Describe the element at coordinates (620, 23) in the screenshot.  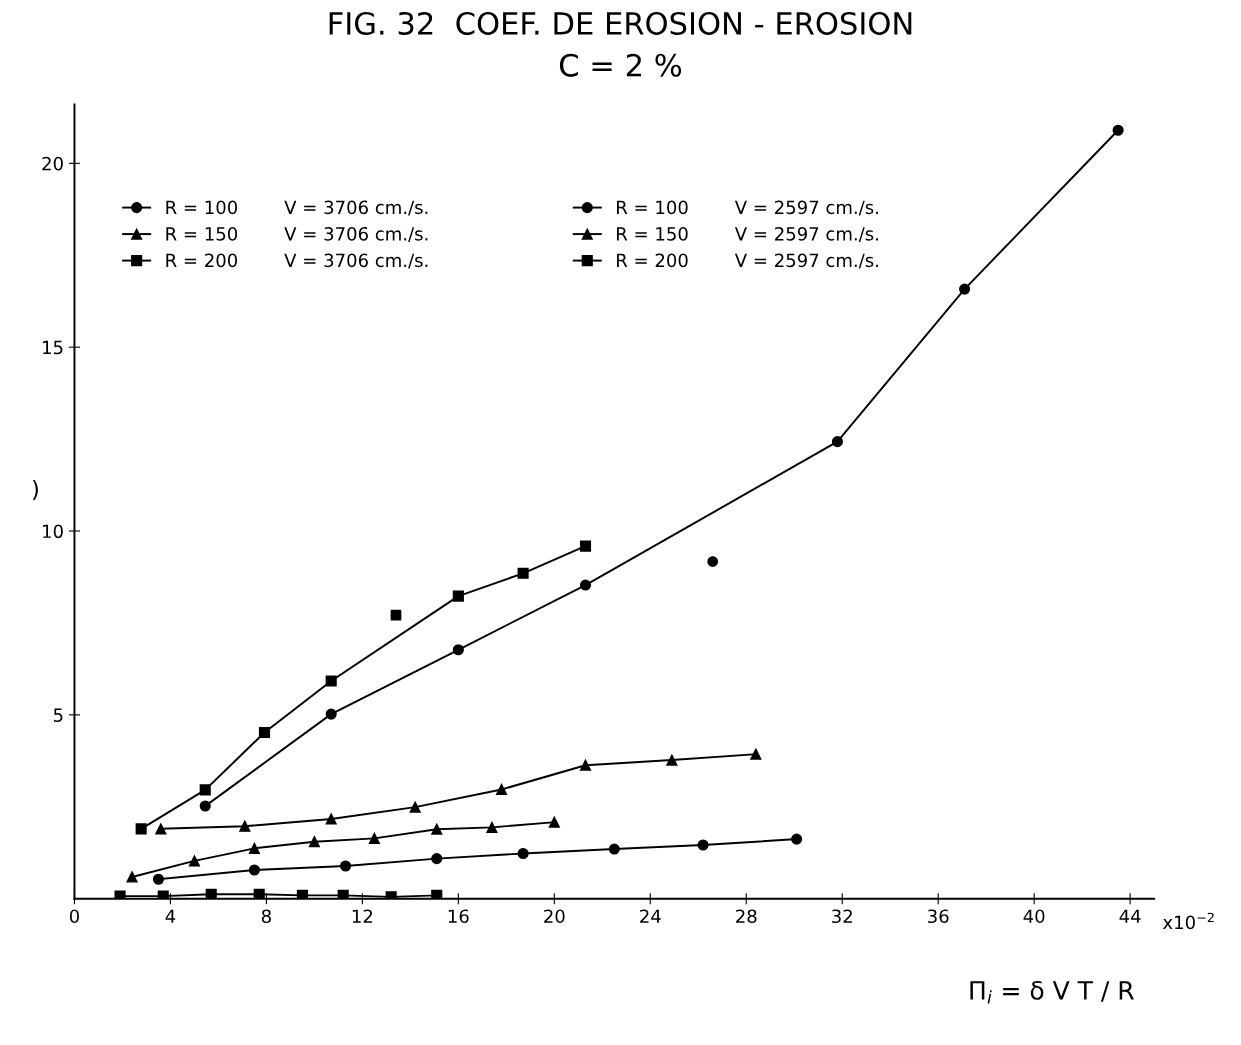
I see `chart-title: FIG. 32 COEF. DE EROSION - EROSION` at that location.